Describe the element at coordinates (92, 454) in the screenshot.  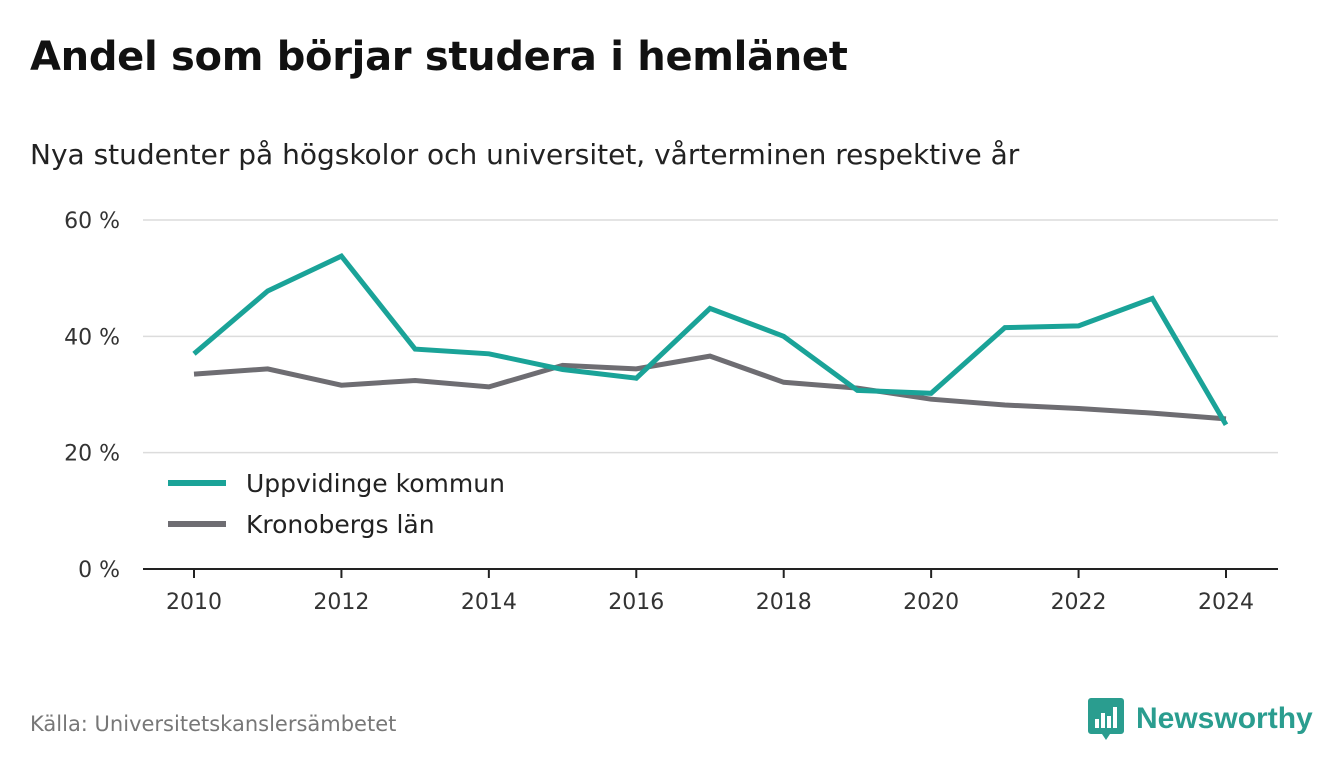
I see `y-tick-label: 20 %` at that location.